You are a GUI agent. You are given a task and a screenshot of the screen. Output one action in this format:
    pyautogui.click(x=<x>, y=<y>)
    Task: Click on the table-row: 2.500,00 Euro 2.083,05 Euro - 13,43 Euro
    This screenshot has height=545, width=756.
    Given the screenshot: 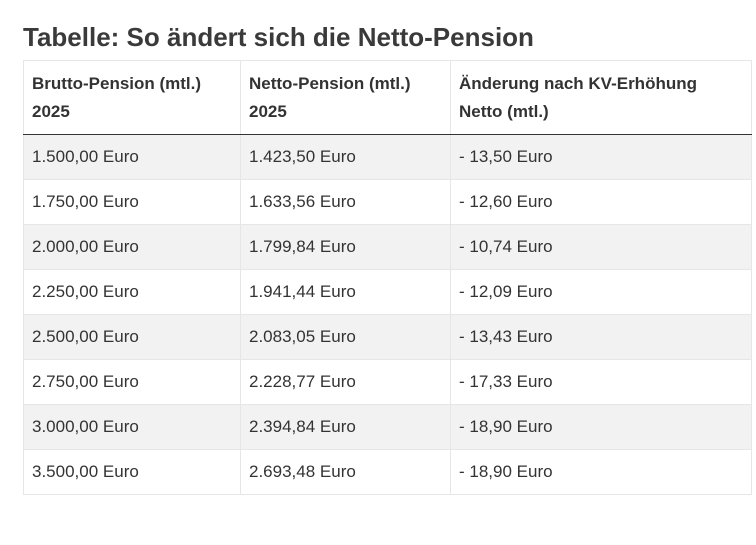 What is the action you would take?
    pyautogui.click(x=387, y=337)
    